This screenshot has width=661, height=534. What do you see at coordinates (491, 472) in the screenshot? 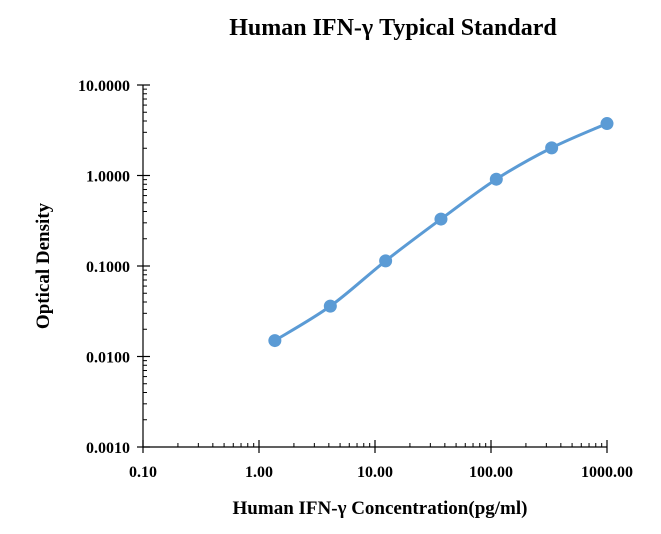
I see `x-tick-label: 100.00` at bounding box center [491, 472].